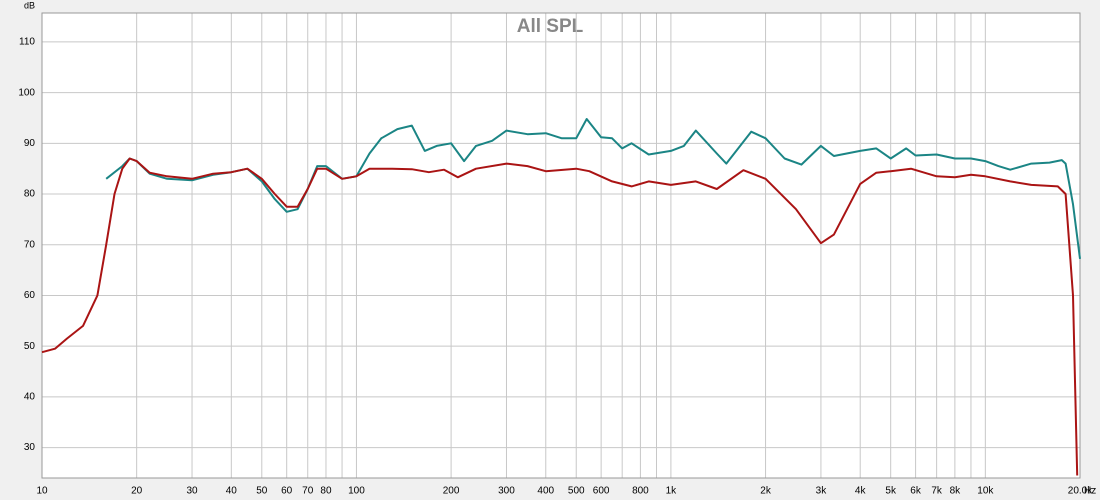 The height and width of the screenshot is (500, 1100). Describe the element at coordinates (30, 397) in the screenshot. I see `y-tick-label: 40` at that location.